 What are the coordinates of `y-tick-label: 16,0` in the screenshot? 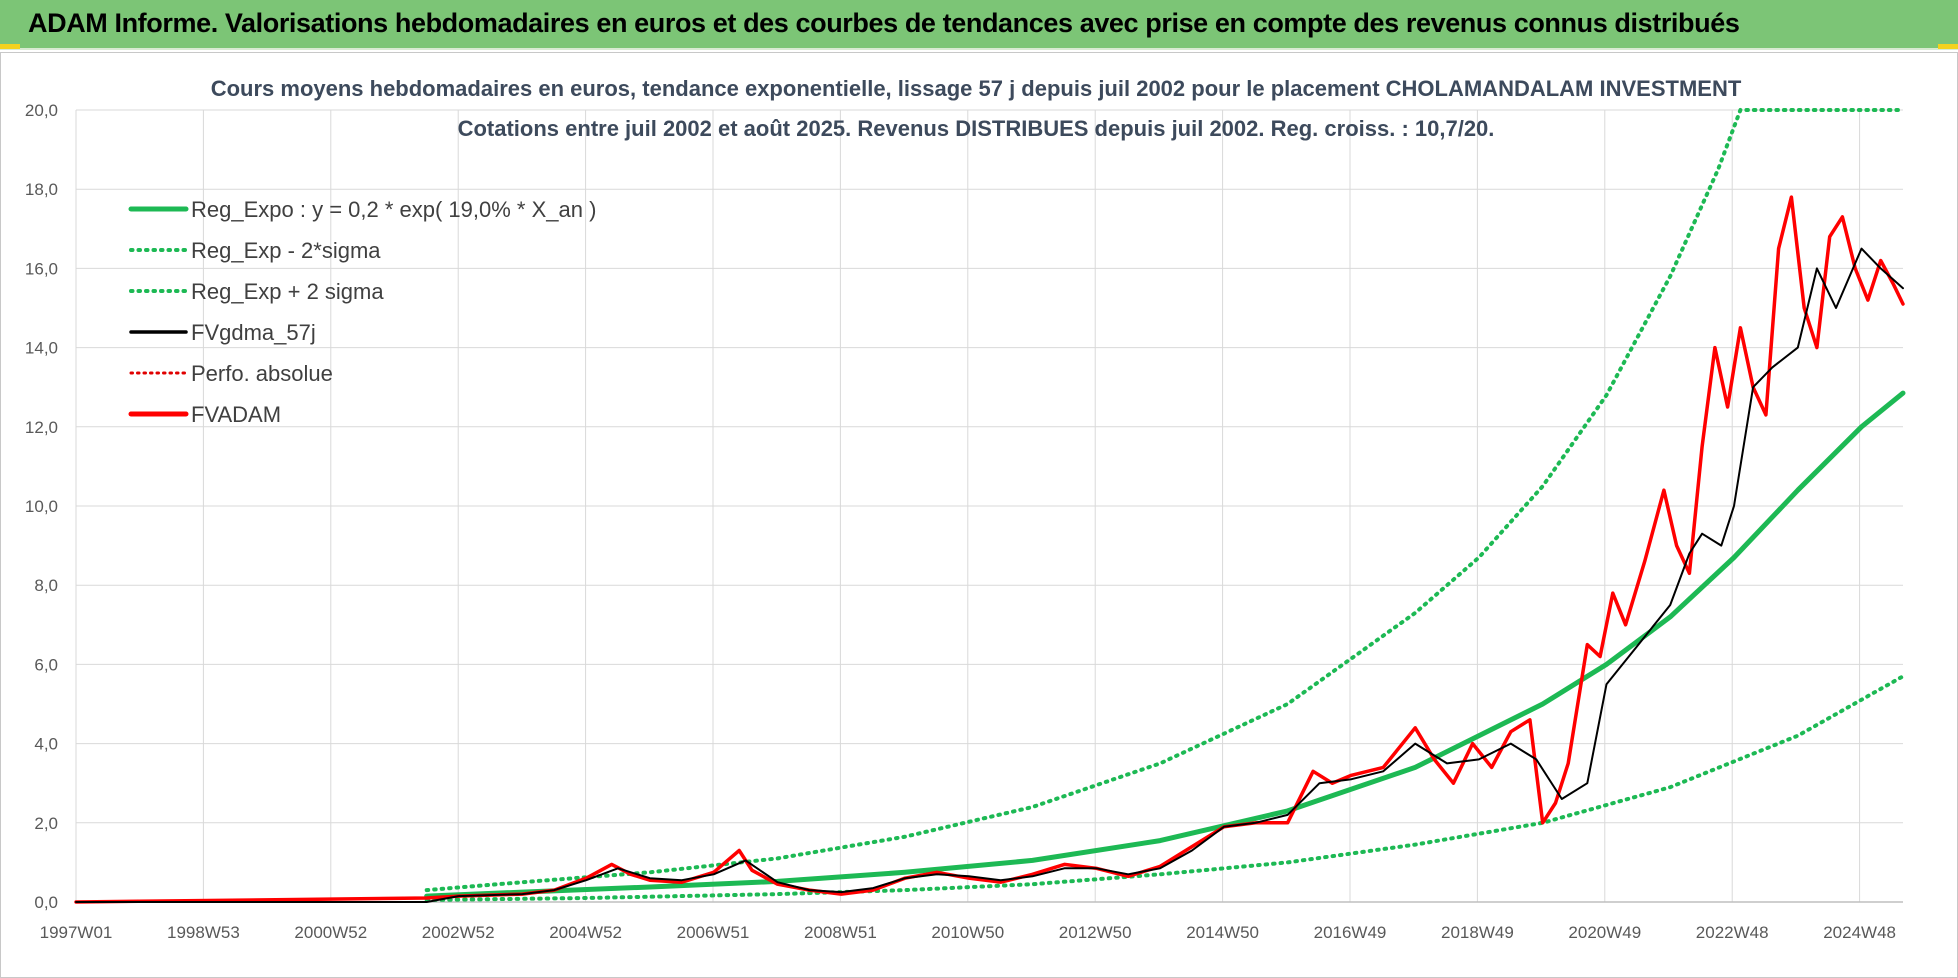 It's located at (41, 268).